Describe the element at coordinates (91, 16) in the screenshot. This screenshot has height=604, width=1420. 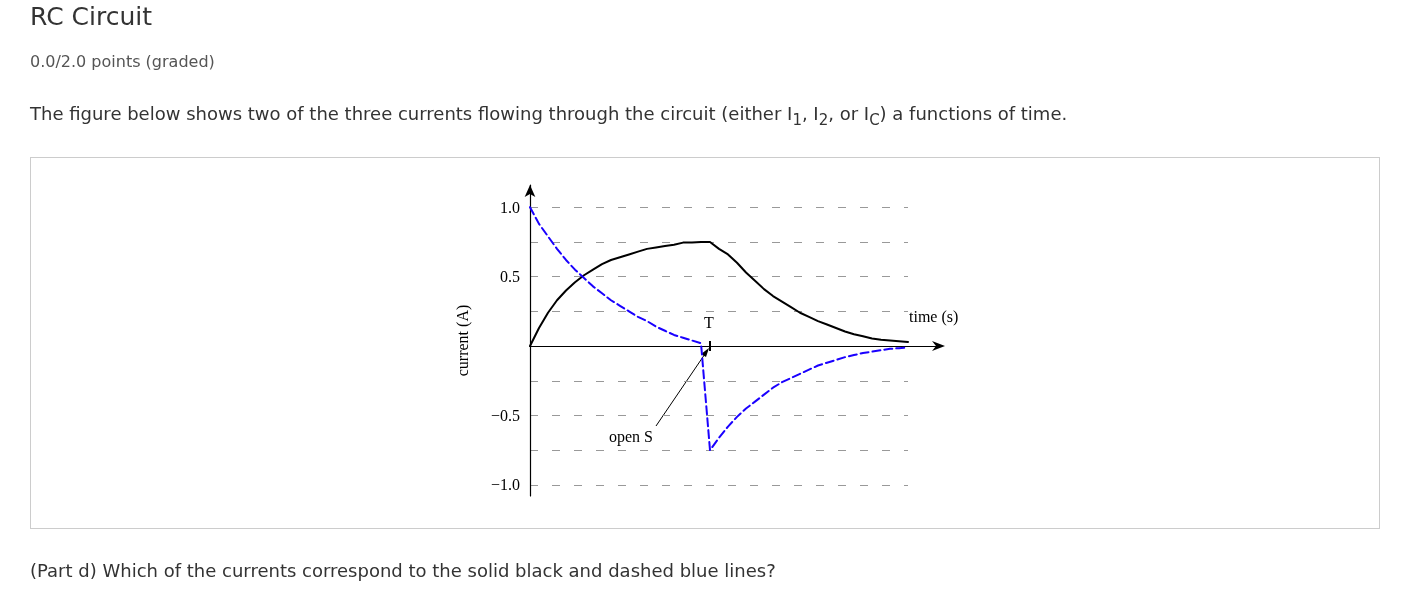
I see `text: RC Circuit` at that location.